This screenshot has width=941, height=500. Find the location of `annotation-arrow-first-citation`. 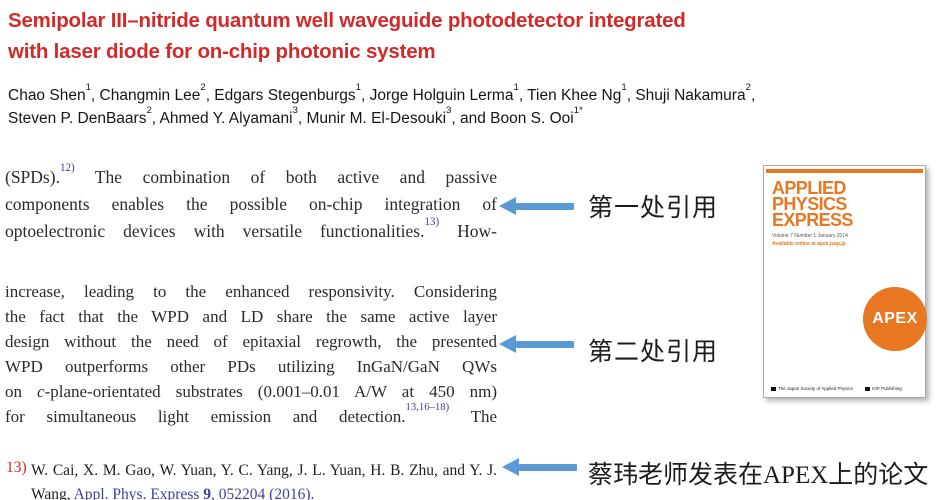

annotation-arrow-first-citation is located at coordinates (536, 206).